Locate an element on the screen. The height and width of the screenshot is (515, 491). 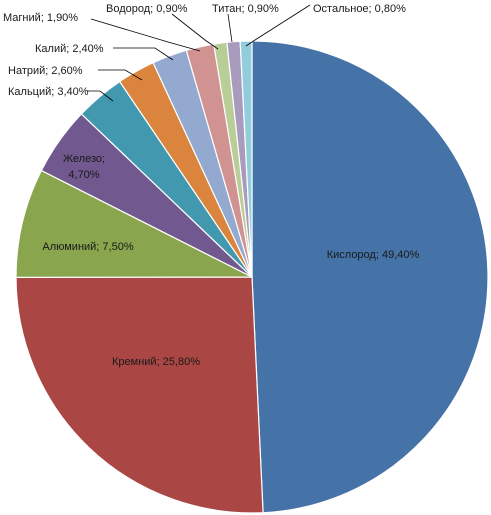
data-label-titanium: Титан; 0,90% is located at coordinates (245, 9).